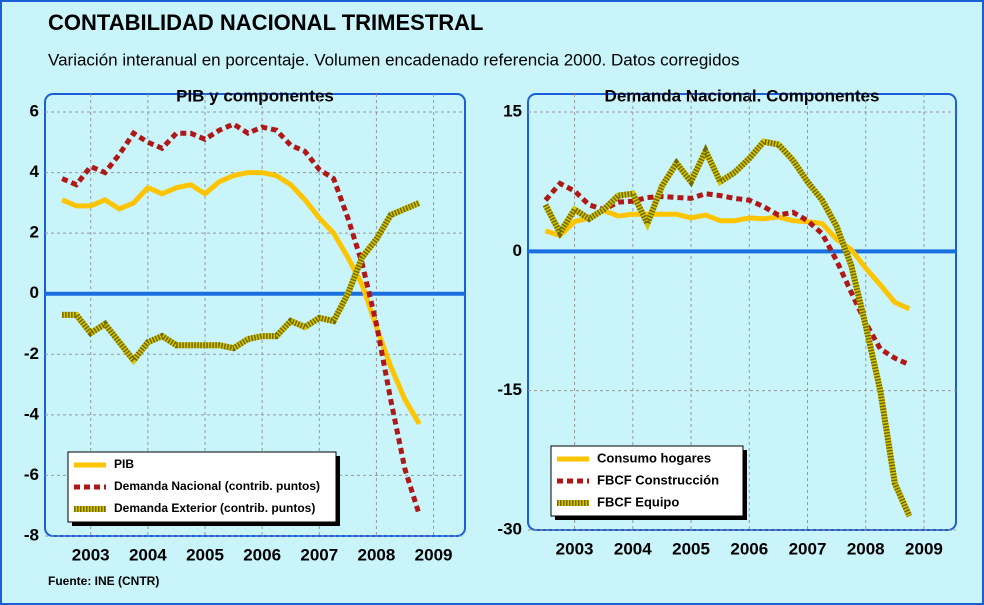  I want to click on legend, so click(202, 487).